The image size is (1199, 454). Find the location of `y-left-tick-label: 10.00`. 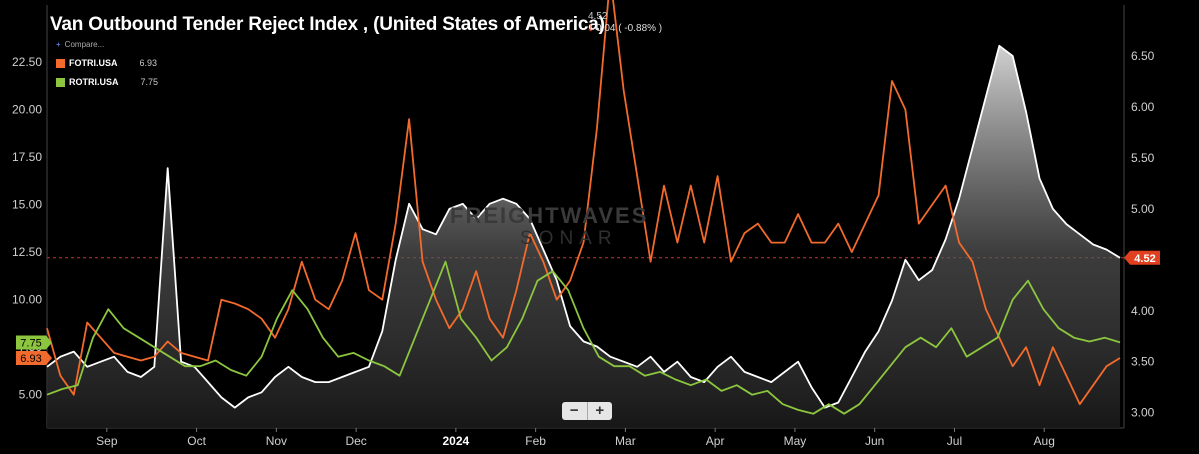

y-left-tick-label: 10.00 is located at coordinates (27, 300).